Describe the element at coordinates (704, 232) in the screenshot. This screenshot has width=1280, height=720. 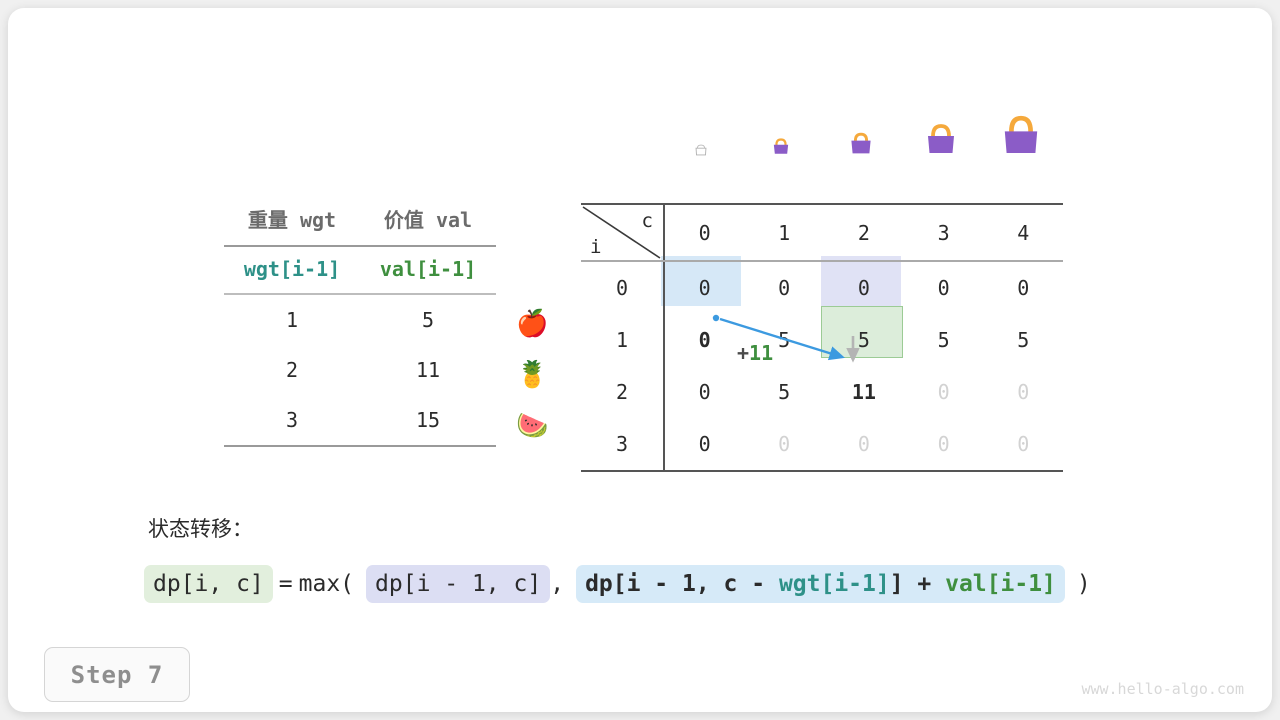
I see `dp-col-header-0: 0` at that location.